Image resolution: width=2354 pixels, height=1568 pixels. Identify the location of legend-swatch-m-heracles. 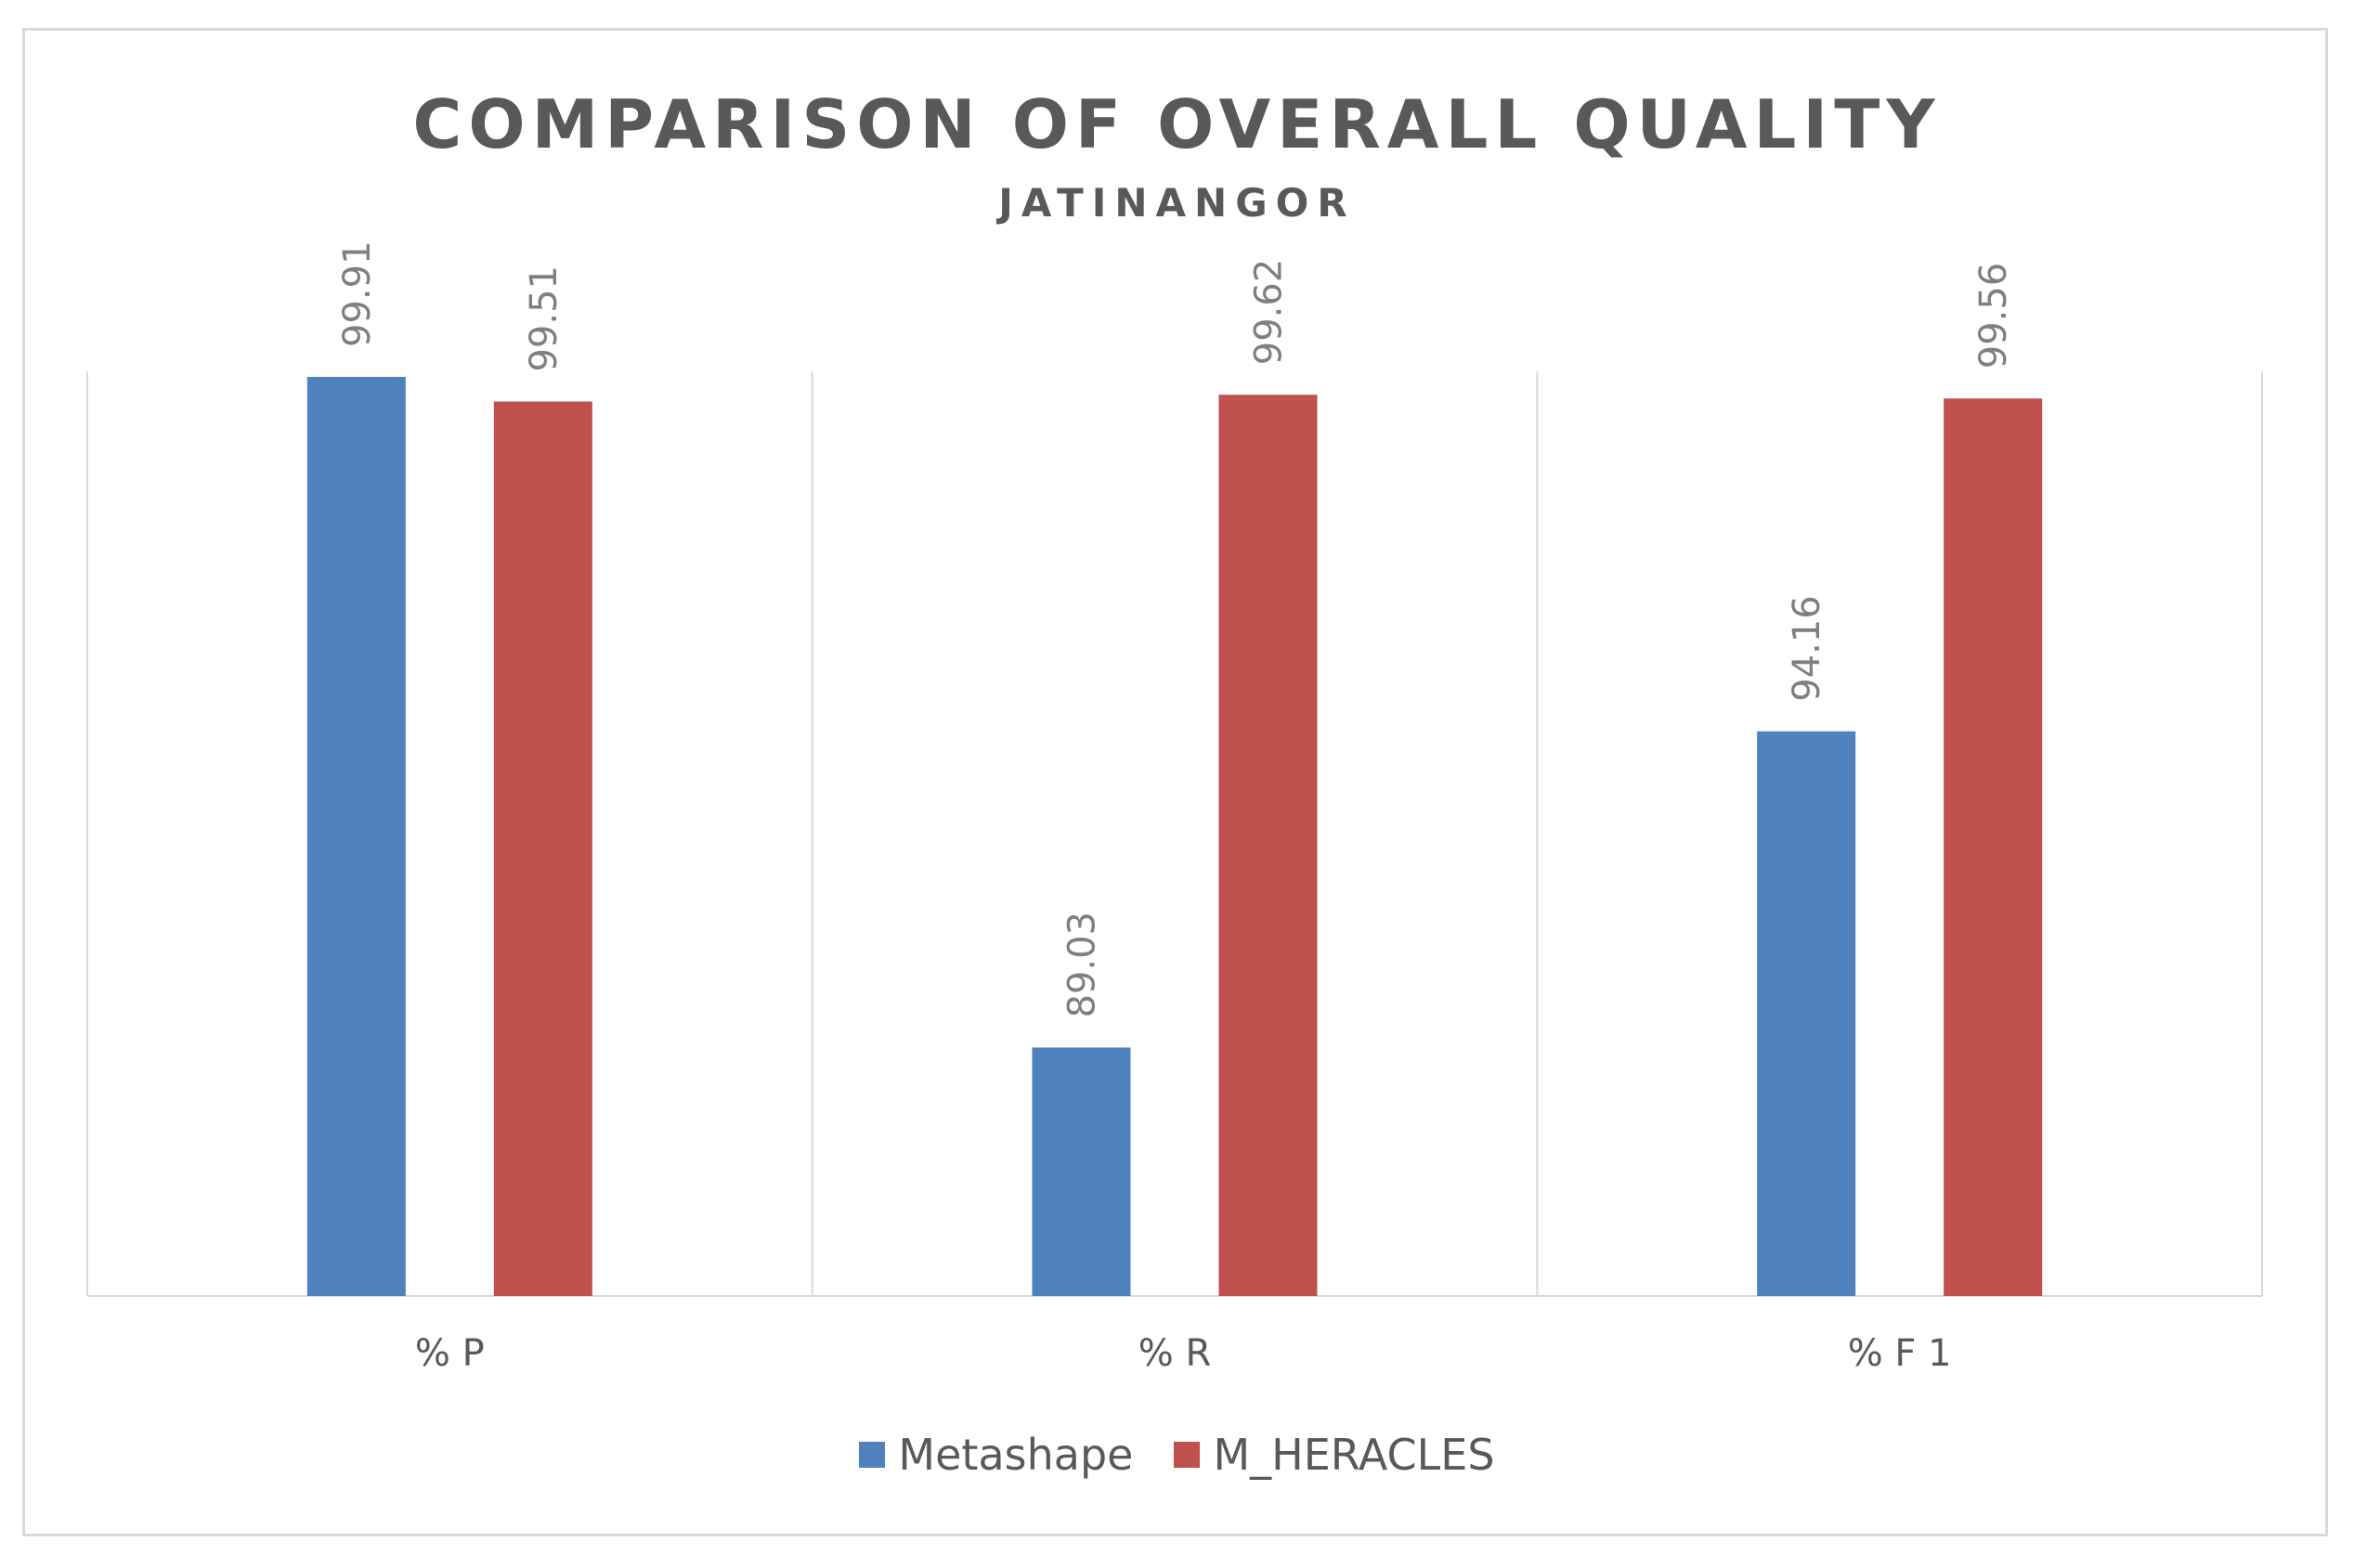
(1187, 1455).